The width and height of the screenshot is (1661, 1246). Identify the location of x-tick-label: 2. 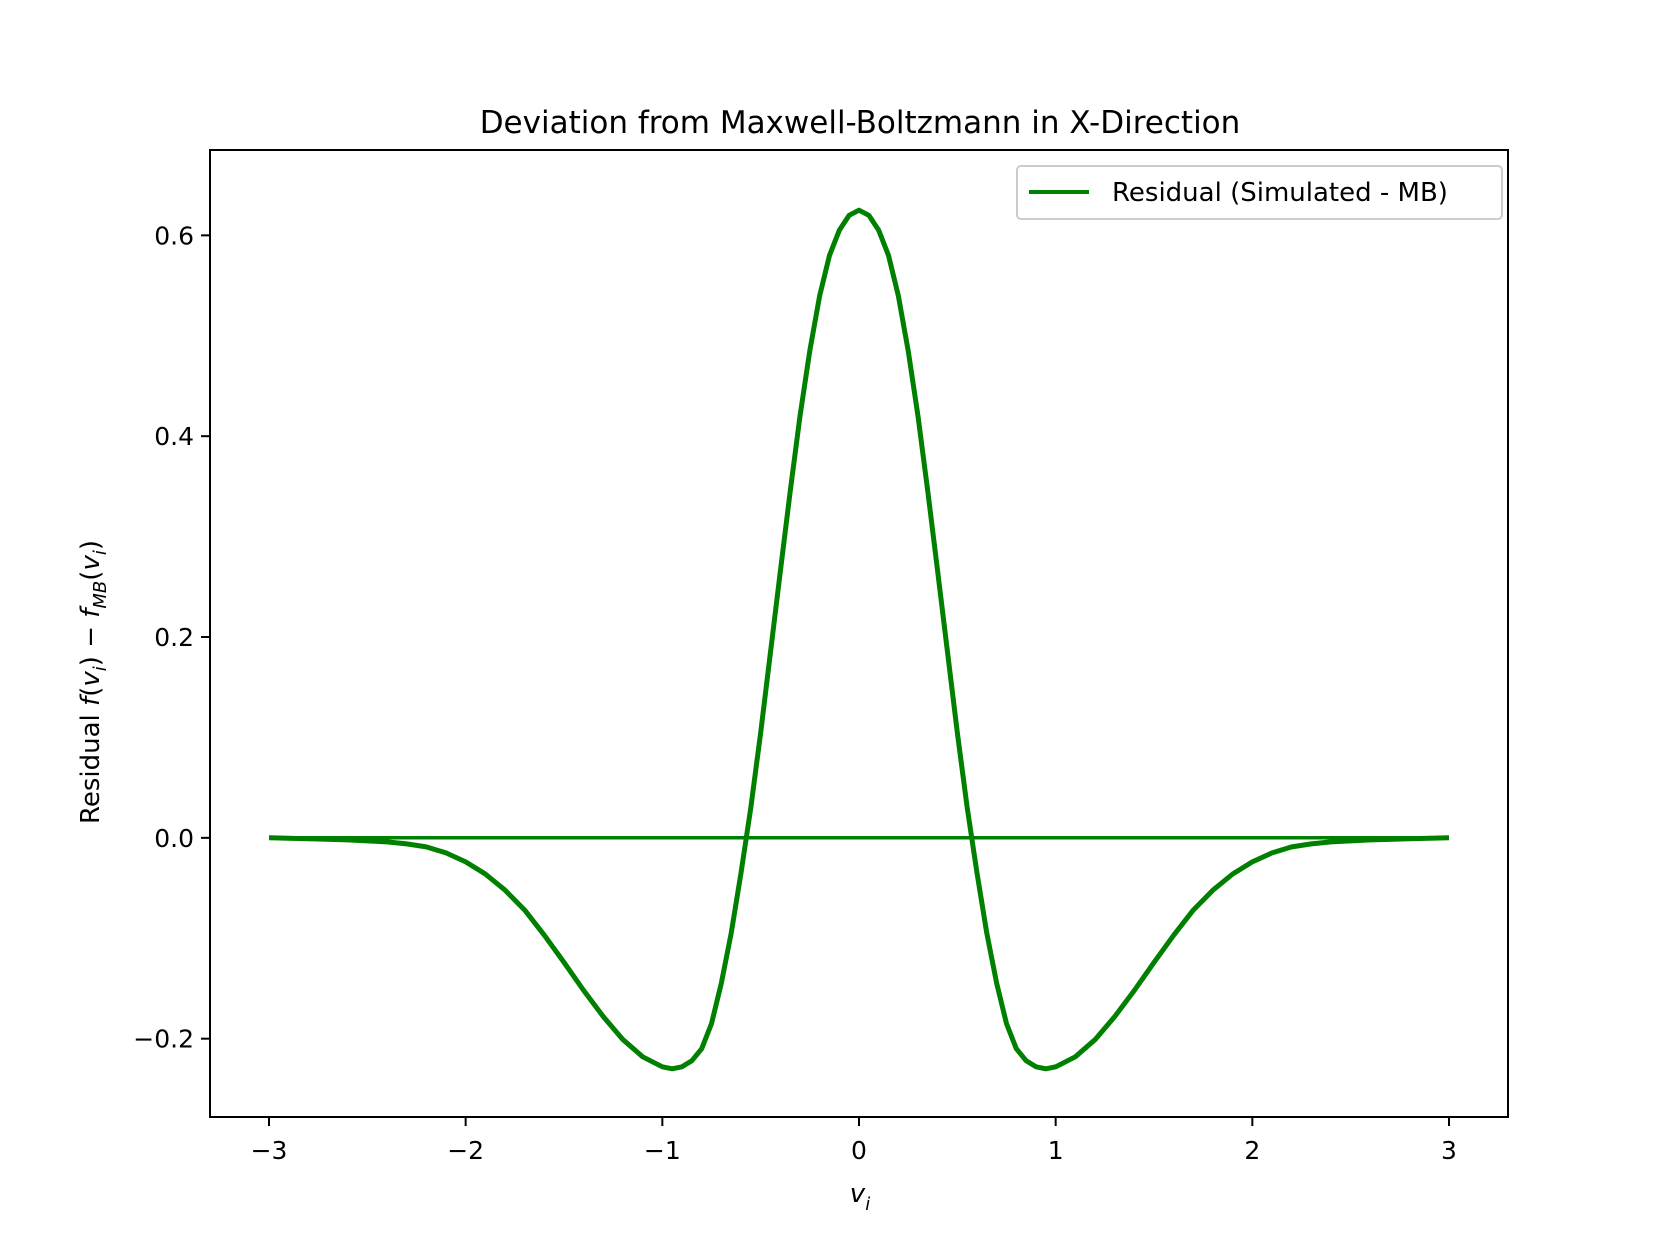
(1252, 1150).